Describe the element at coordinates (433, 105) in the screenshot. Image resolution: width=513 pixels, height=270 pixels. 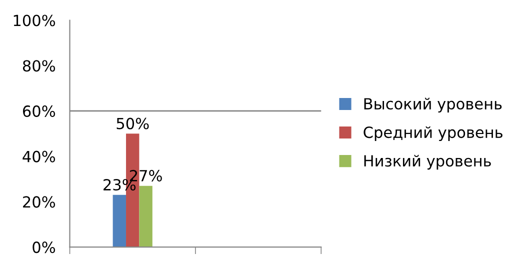
I see `legend-label: Высокий уровень` at that location.